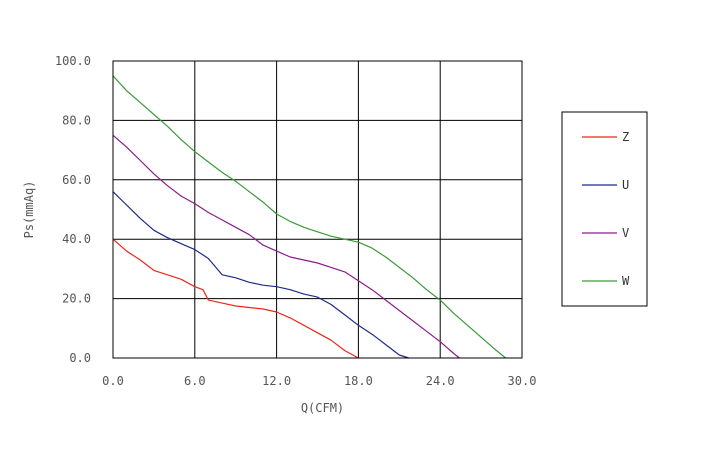 The width and height of the screenshot is (720, 470). What do you see at coordinates (80, 358) in the screenshot?
I see `y-tick-label: 0.0` at bounding box center [80, 358].